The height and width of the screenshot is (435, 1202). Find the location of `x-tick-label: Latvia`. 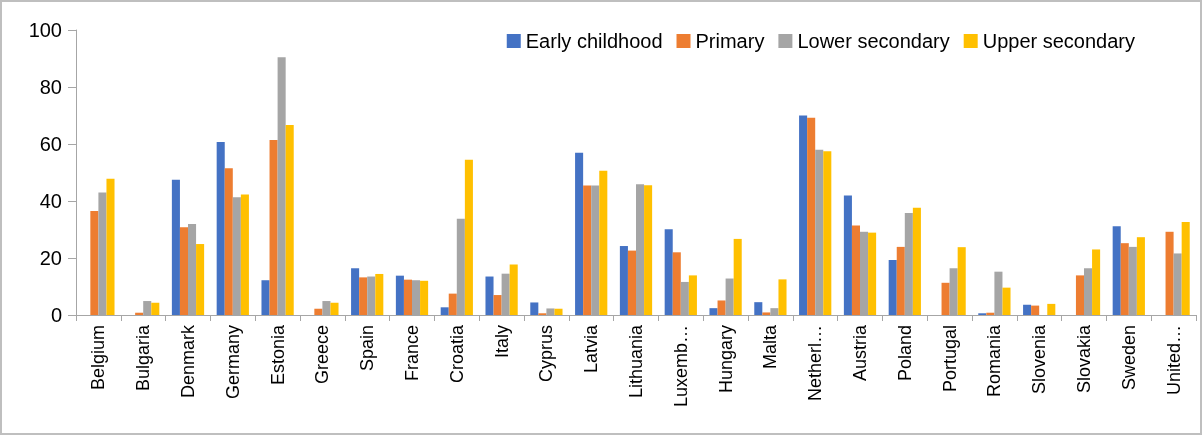

x-tick-label: Latvia is located at coordinates (591, 349).